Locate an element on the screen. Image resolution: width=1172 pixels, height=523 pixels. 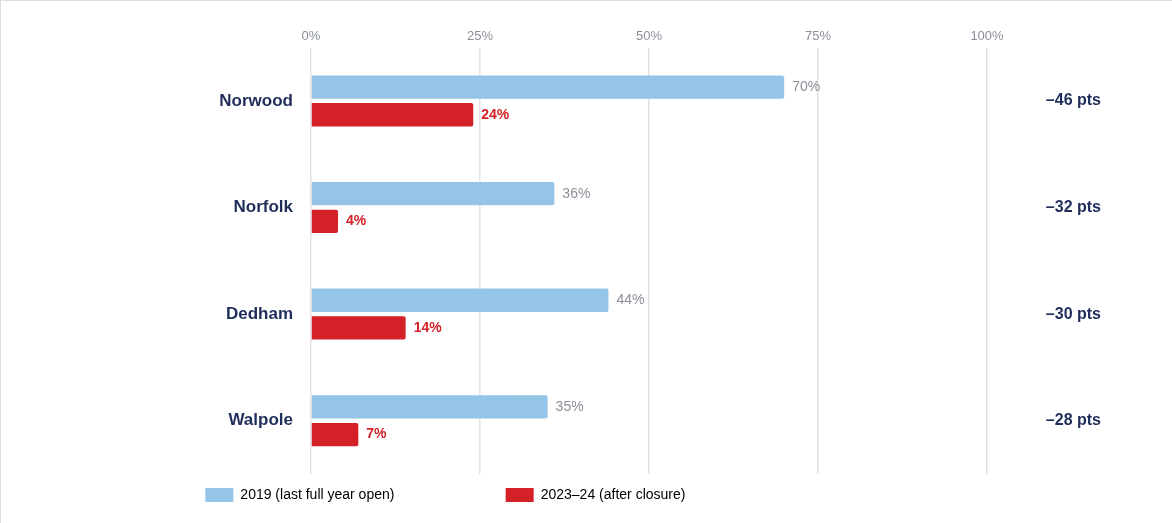
x-tick-label: 100% is located at coordinates (987, 36).